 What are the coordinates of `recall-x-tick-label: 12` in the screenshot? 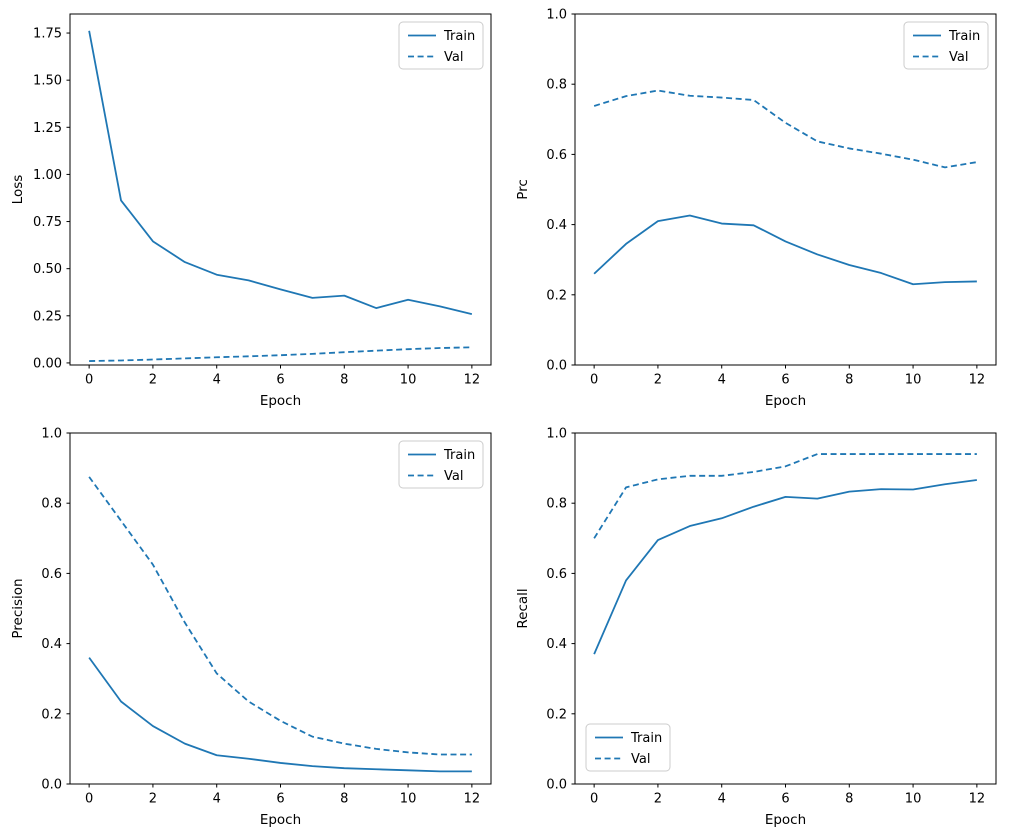 It's located at (977, 799).